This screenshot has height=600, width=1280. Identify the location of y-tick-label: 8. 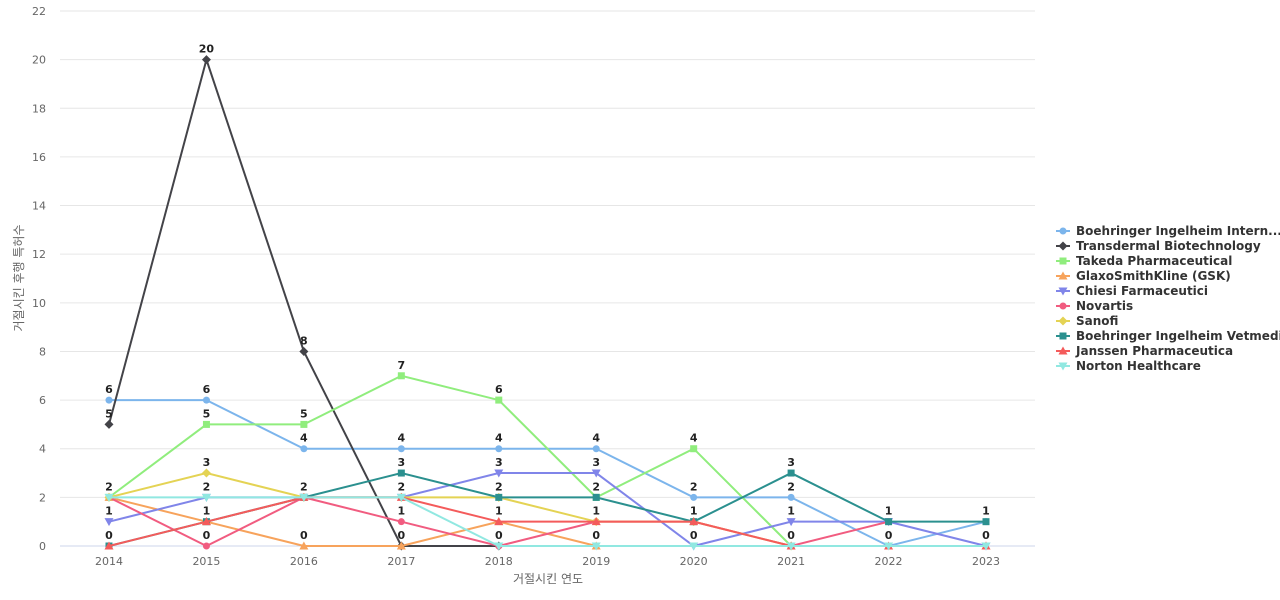
(42, 351).